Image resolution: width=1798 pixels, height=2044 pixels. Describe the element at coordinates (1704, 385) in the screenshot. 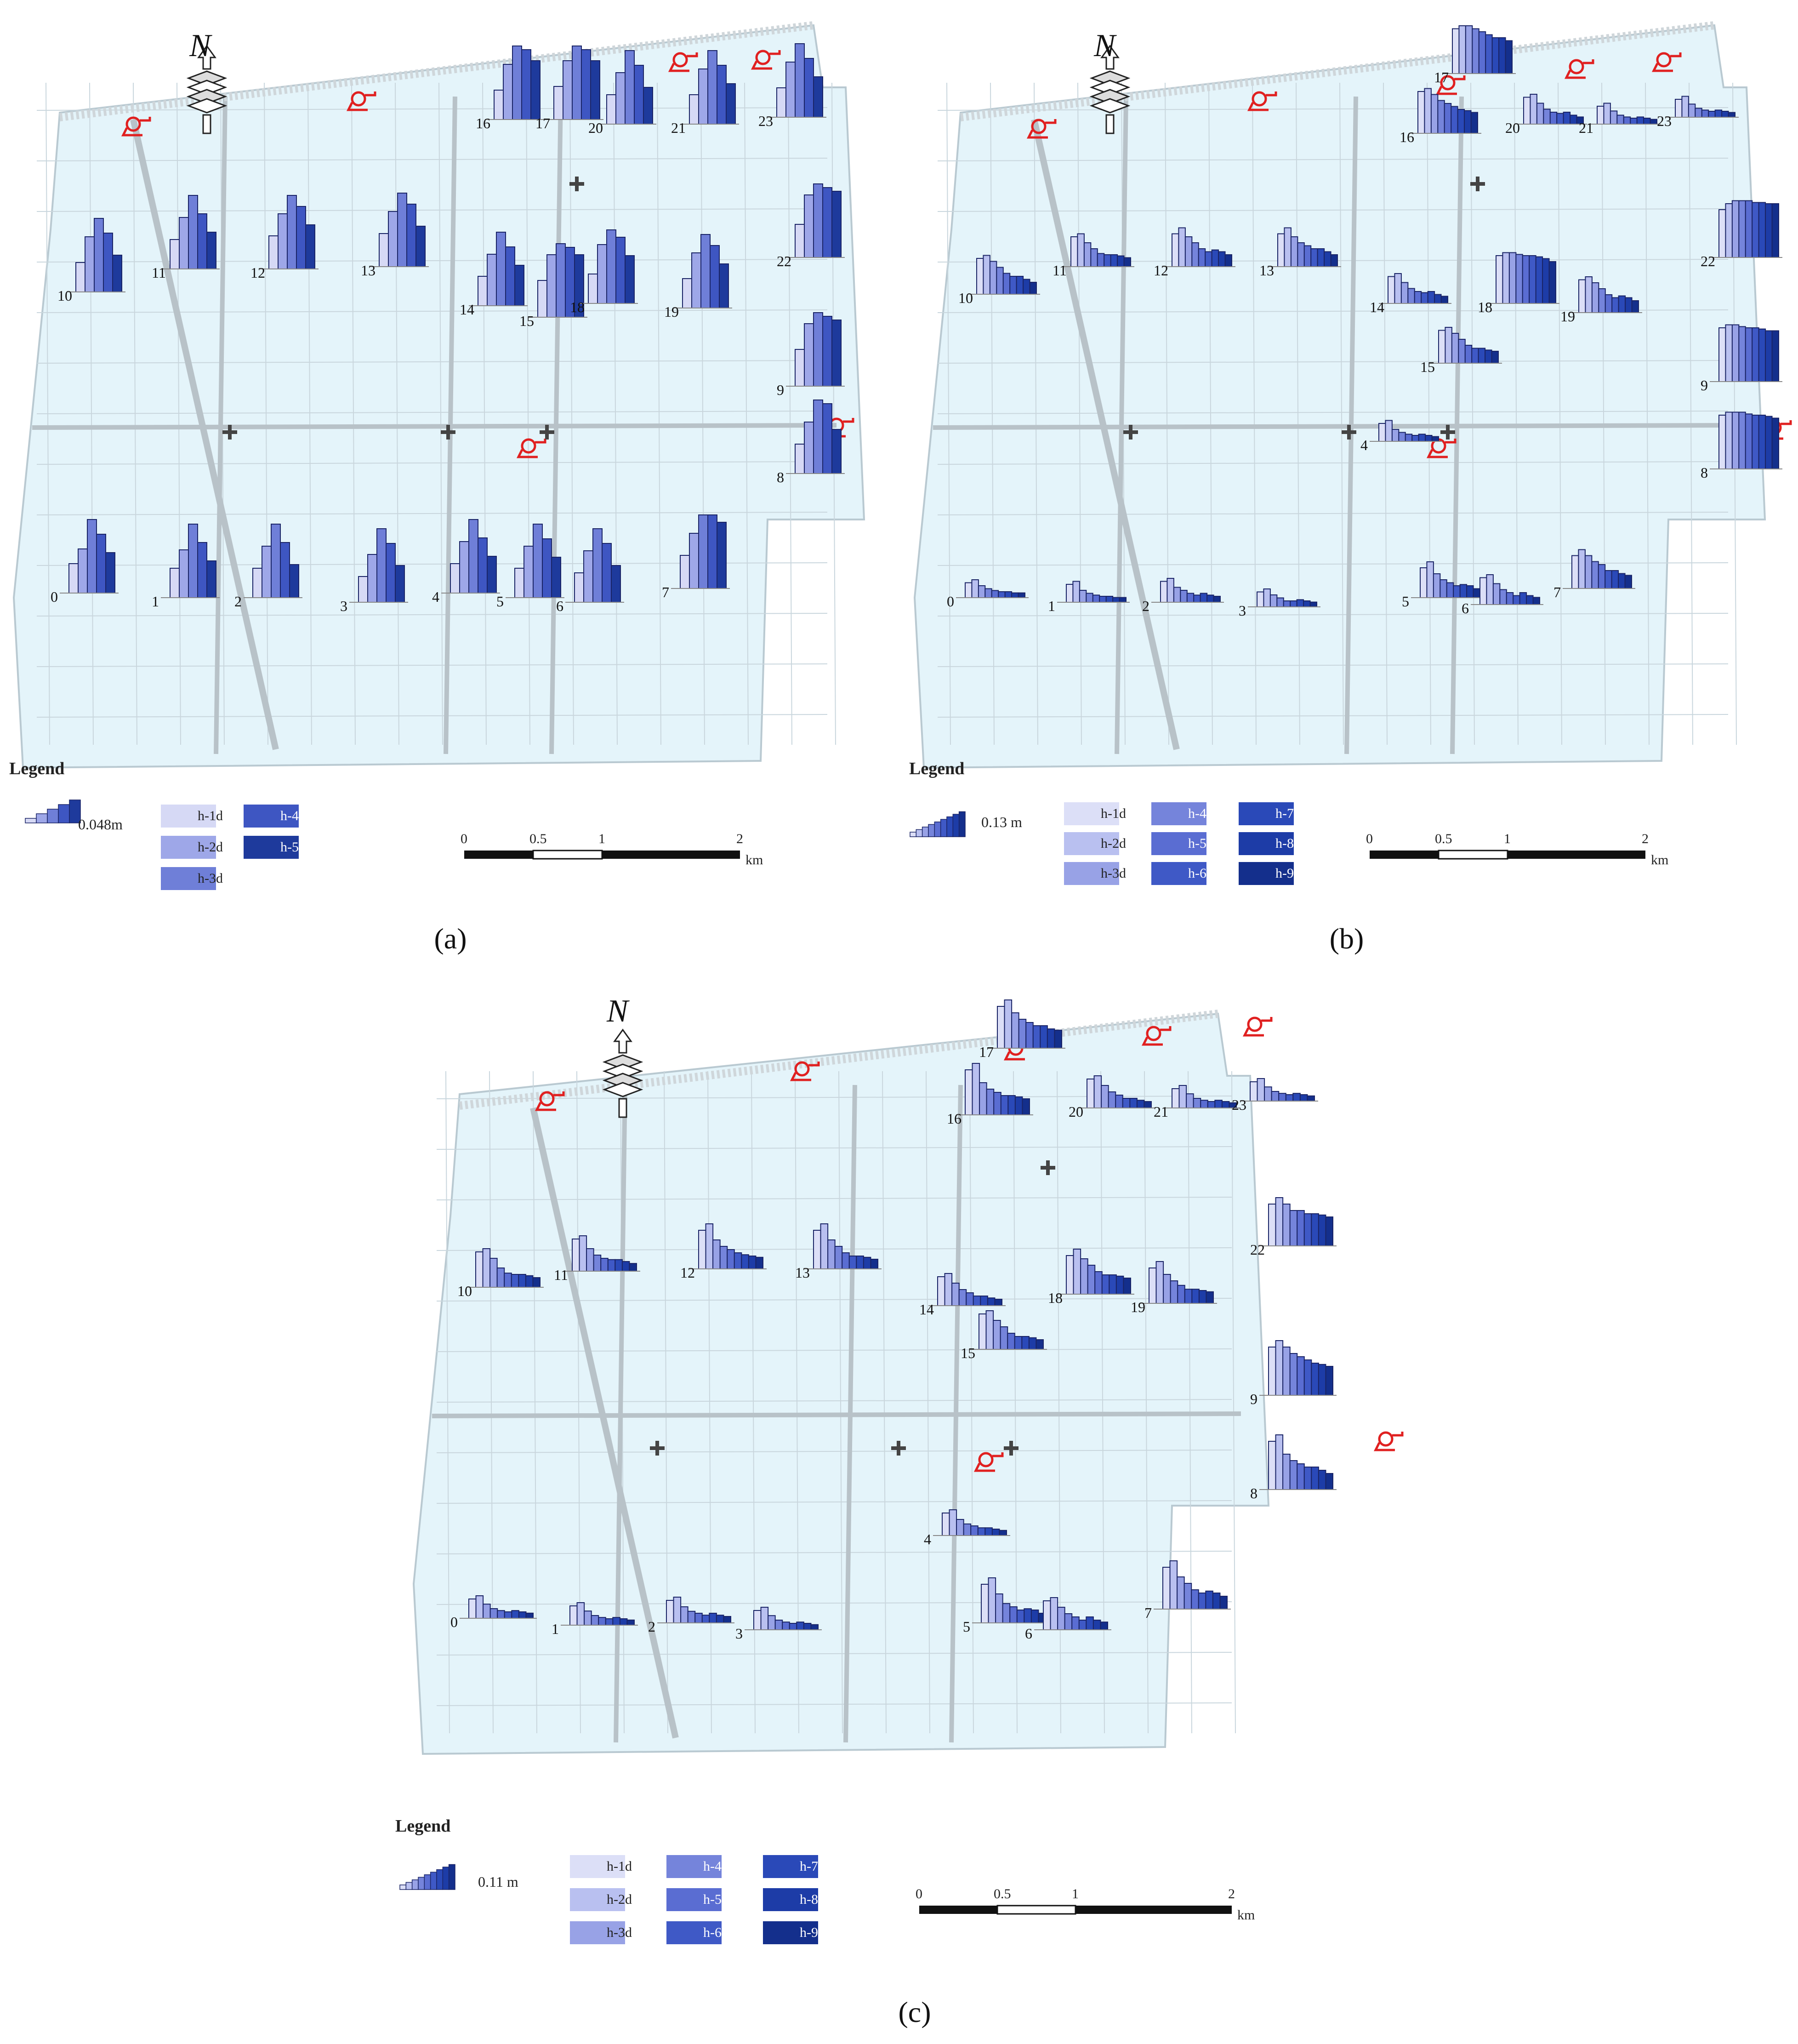

I see `station-label: 9` at that location.